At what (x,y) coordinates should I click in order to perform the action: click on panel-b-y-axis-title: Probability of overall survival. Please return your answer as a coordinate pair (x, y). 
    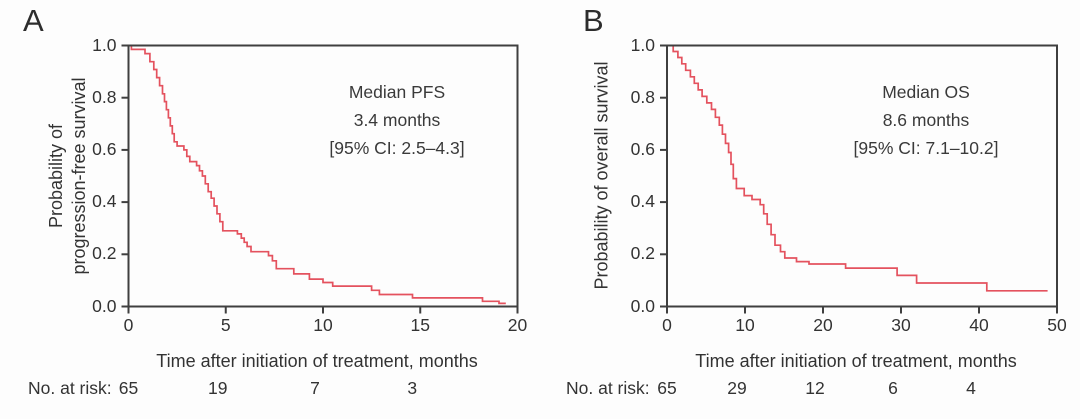
    Looking at the image, I should click on (601, 175).